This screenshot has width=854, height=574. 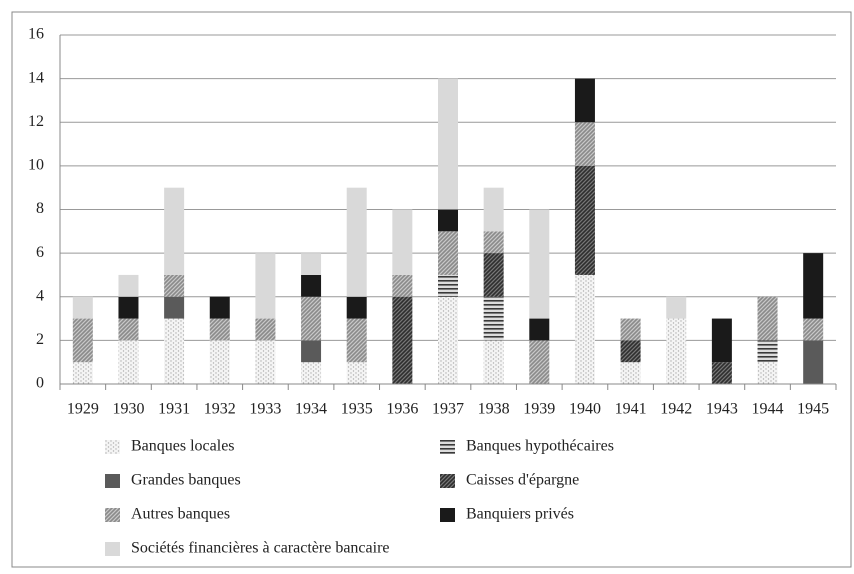 What do you see at coordinates (40, 383) in the screenshot?
I see `y-tick-label: 0` at bounding box center [40, 383].